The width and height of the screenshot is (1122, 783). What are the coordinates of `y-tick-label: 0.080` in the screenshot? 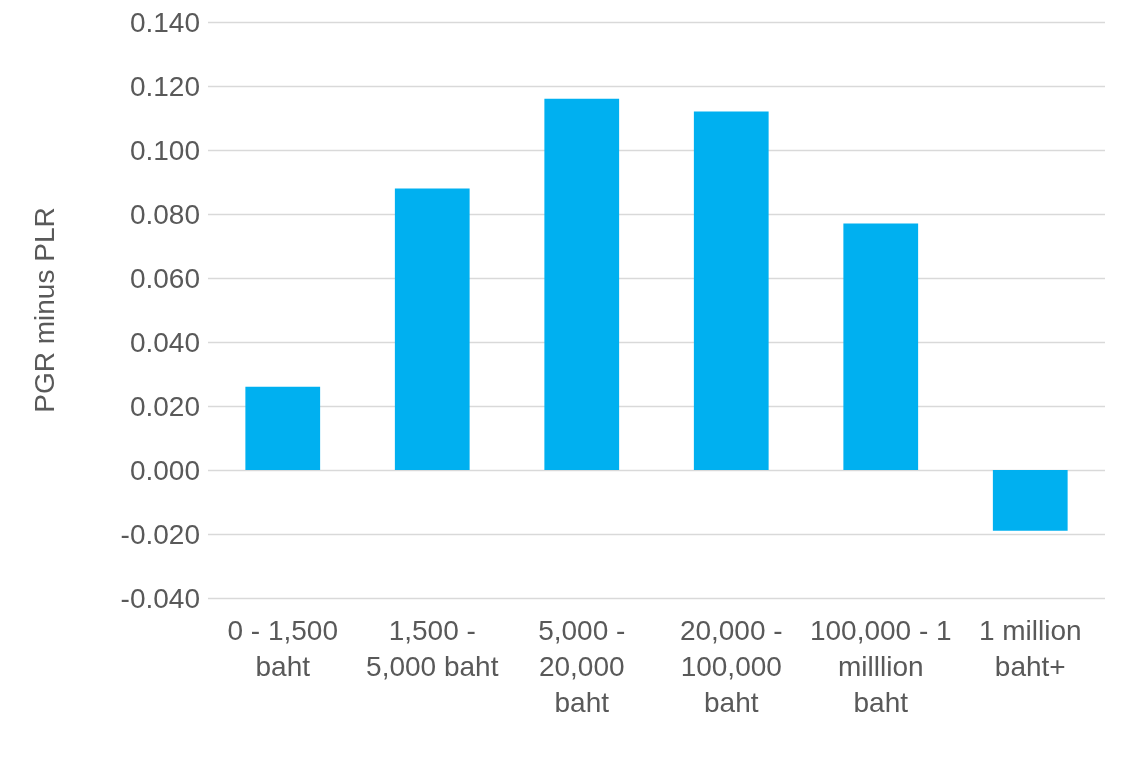 It's located at (164, 214).